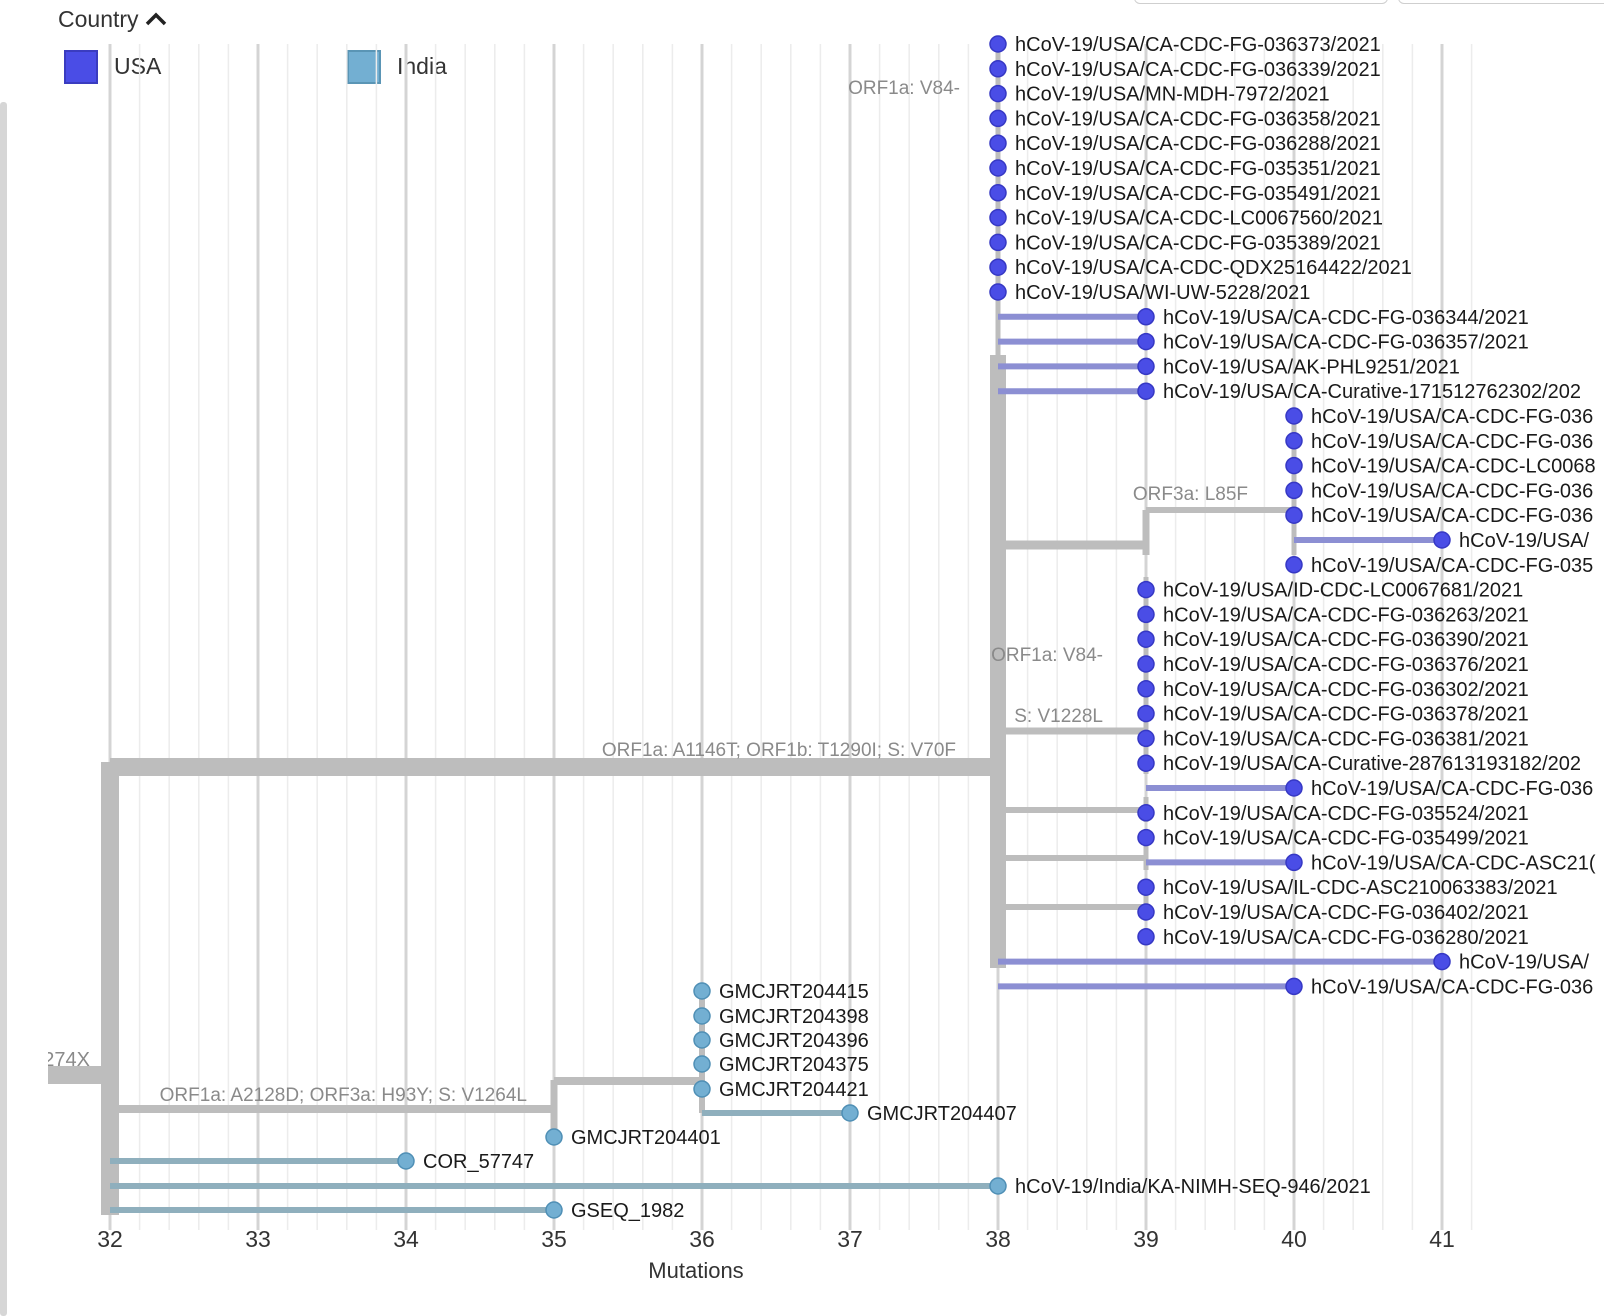  What do you see at coordinates (1346, 715) in the screenshot?
I see `tip-label: hCoV-19/USA/CA-CDC-FG-036378/2021` at bounding box center [1346, 715].